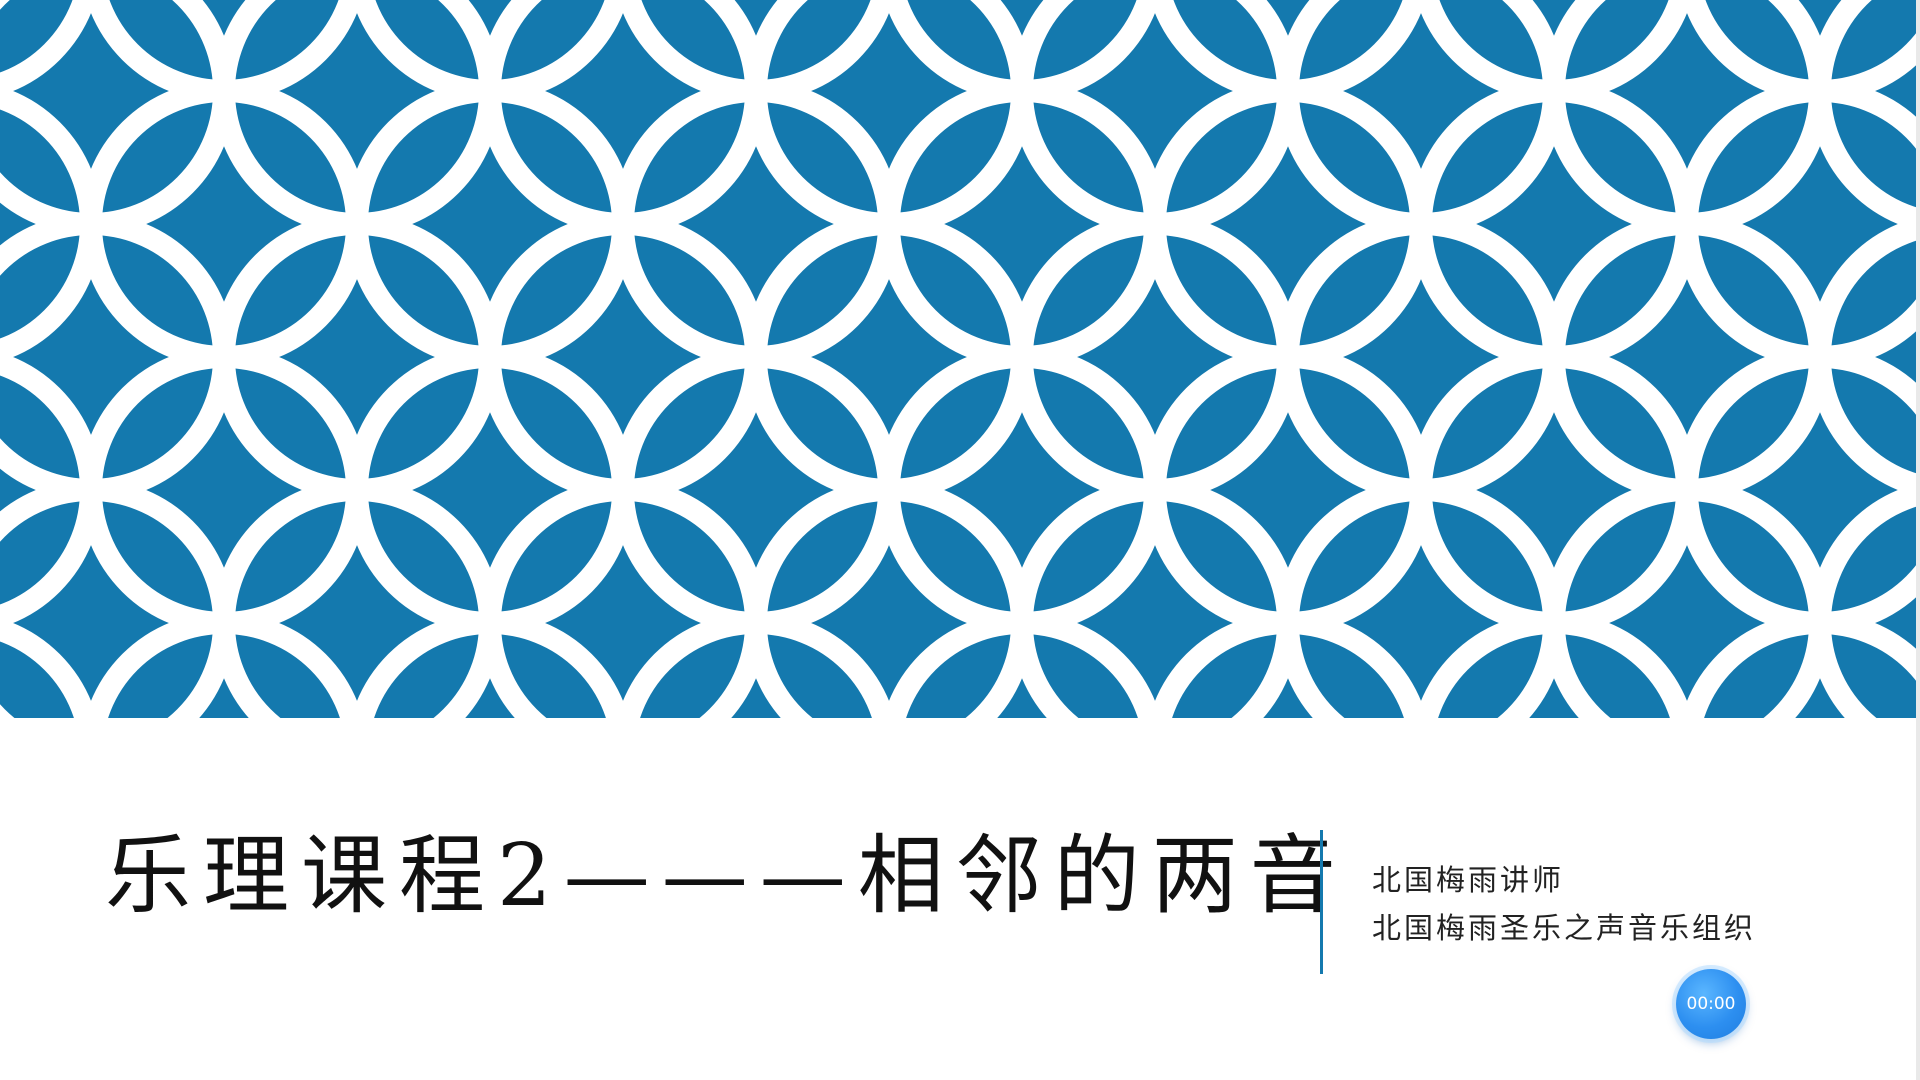 Image resolution: width=1920 pixels, height=1080 pixels. What do you see at coordinates (1564, 928) in the screenshot?
I see `subtitle-organization: 北国梅雨圣乐之声音乐组织` at bounding box center [1564, 928].